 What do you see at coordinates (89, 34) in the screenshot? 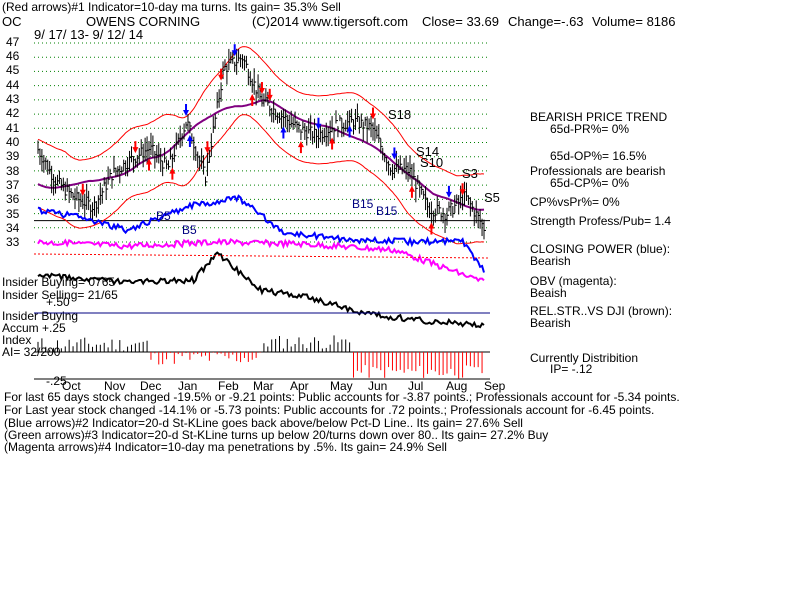
I see `date-range: 9/ 17/ 13- 9/ 12/ 14` at bounding box center [89, 34].